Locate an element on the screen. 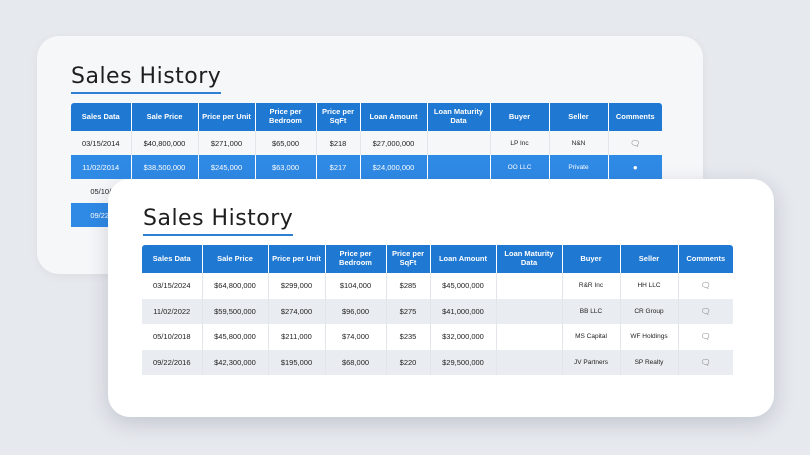 The image size is (810, 455). cell-loan-amount: $27,000,000 is located at coordinates (393, 143).